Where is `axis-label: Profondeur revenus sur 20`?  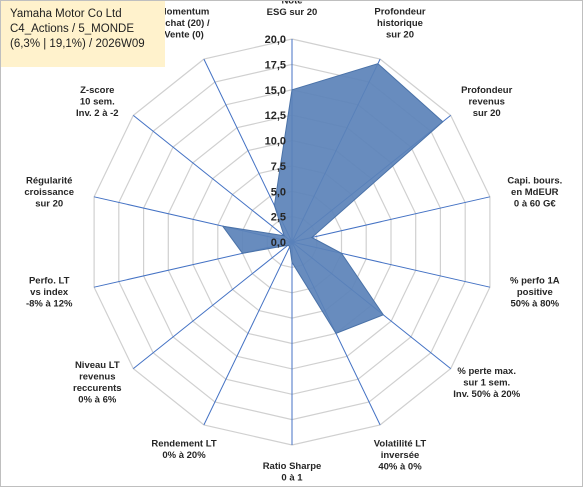 axis-label: Profondeur revenus sur 20 is located at coordinates (486, 102).